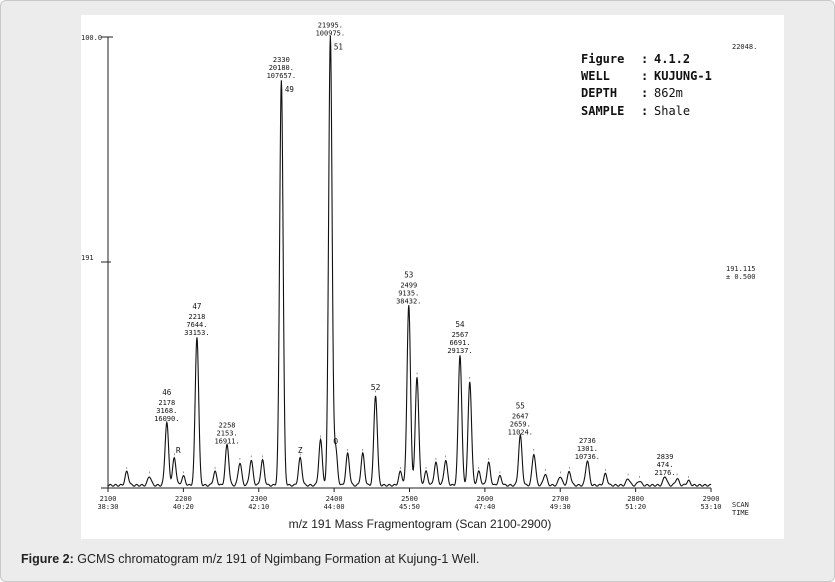  What do you see at coordinates (334, 499) in the screenshot?
I see `x-tick-scan-label: 2400` at bounding box center [334, 499].